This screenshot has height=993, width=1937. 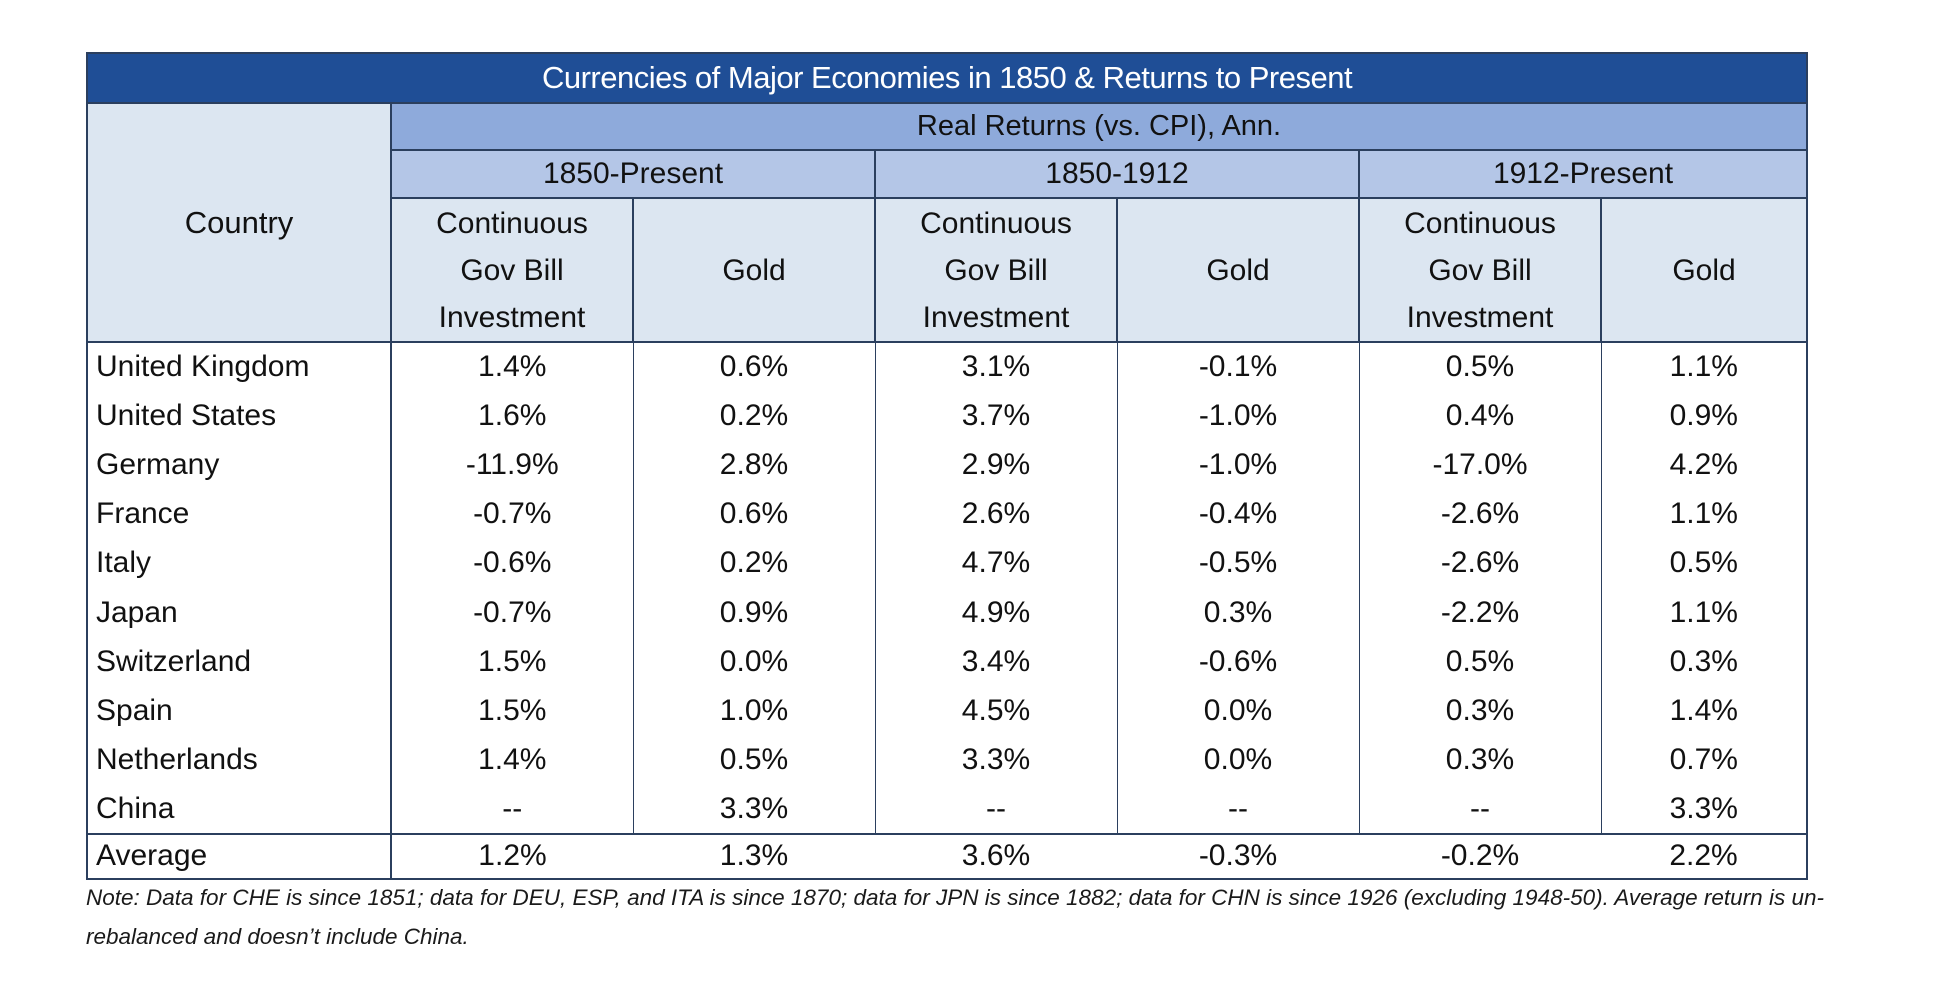 I want to click on cell-value: 4.2%, so click(x=1704, y=465).